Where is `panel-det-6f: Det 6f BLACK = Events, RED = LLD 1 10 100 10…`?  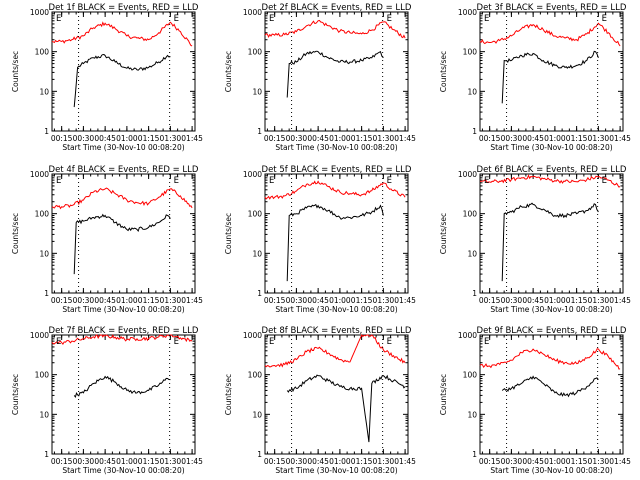 panel-det-6f: Det 6f BLACK = Events, RED = LLD 1 10 100 10… is located at coordinates (535, 239).